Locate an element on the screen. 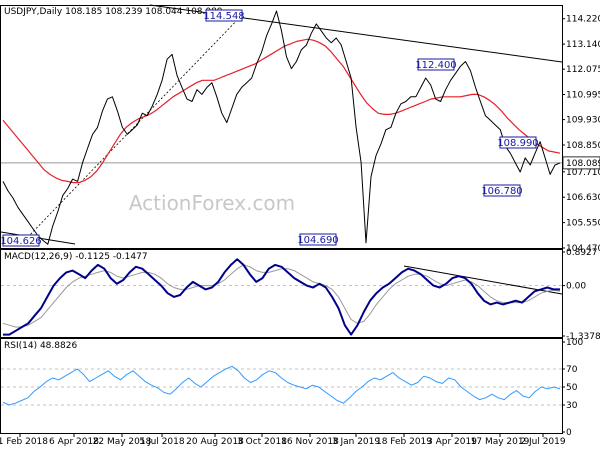 The width and height of the screenshot is (600, 450). rsi-pane-title: RSI(14) 48.8826 is located at coordinates (40, 346).